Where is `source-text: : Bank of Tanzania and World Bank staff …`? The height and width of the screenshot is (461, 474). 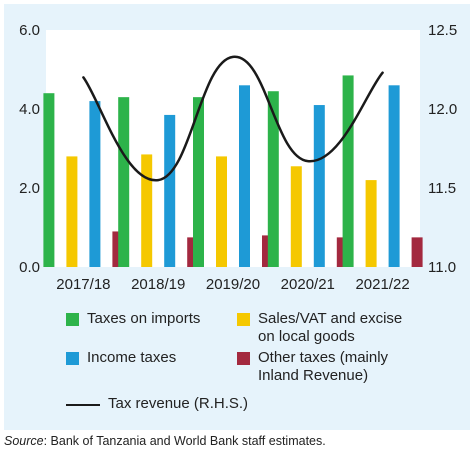
source-text: : Bank of Tanzania and World Bank staff … is located at coordinates (184, 441).